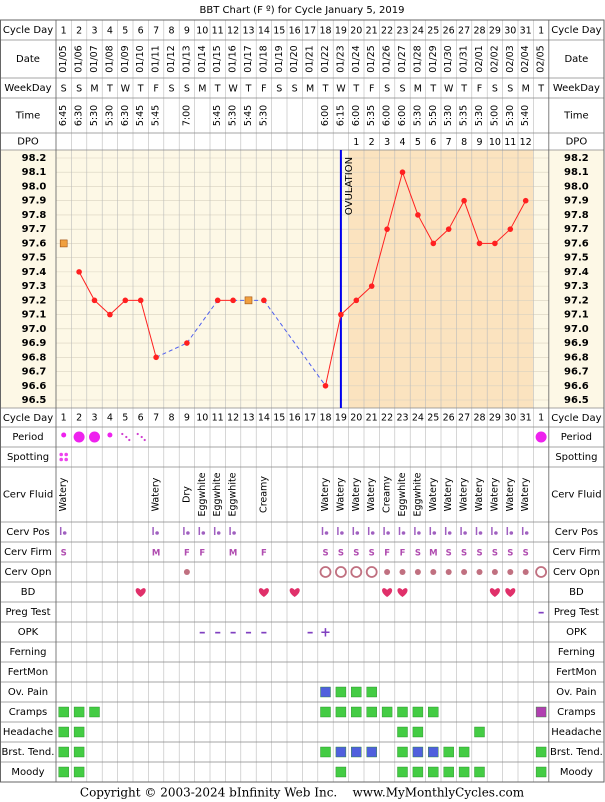  What do you see at coordinates (402, 58) in the screenshot?
I see `cell-text: 01/27` at bounding box center [402, 58].